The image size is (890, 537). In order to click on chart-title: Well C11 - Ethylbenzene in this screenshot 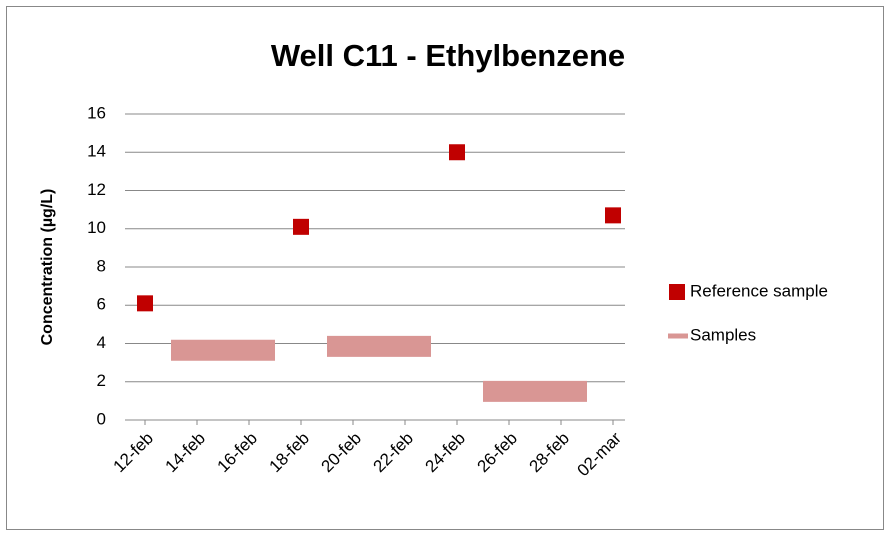, I will do `click(448, 55)`.